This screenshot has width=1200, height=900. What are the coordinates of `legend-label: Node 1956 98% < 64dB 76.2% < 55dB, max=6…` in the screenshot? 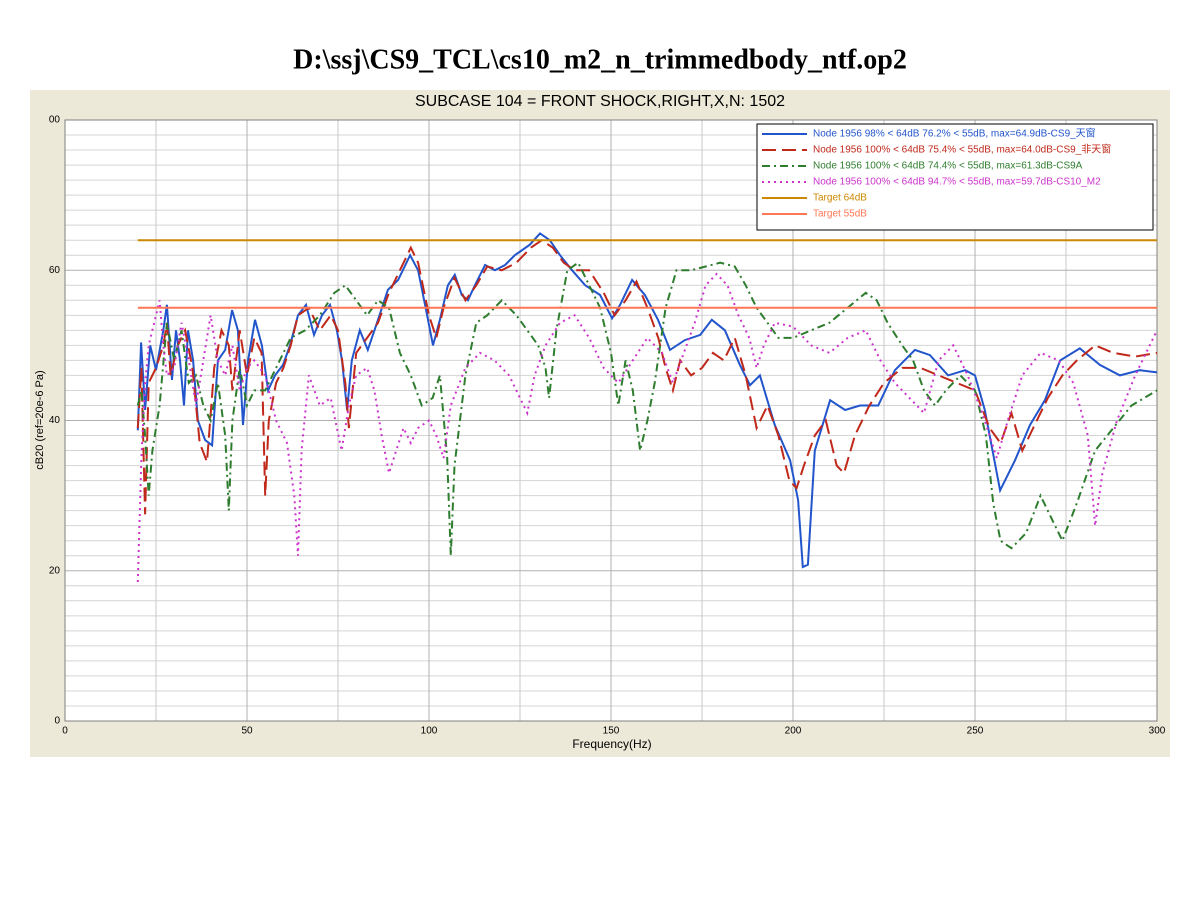 It's located at (954, 133).